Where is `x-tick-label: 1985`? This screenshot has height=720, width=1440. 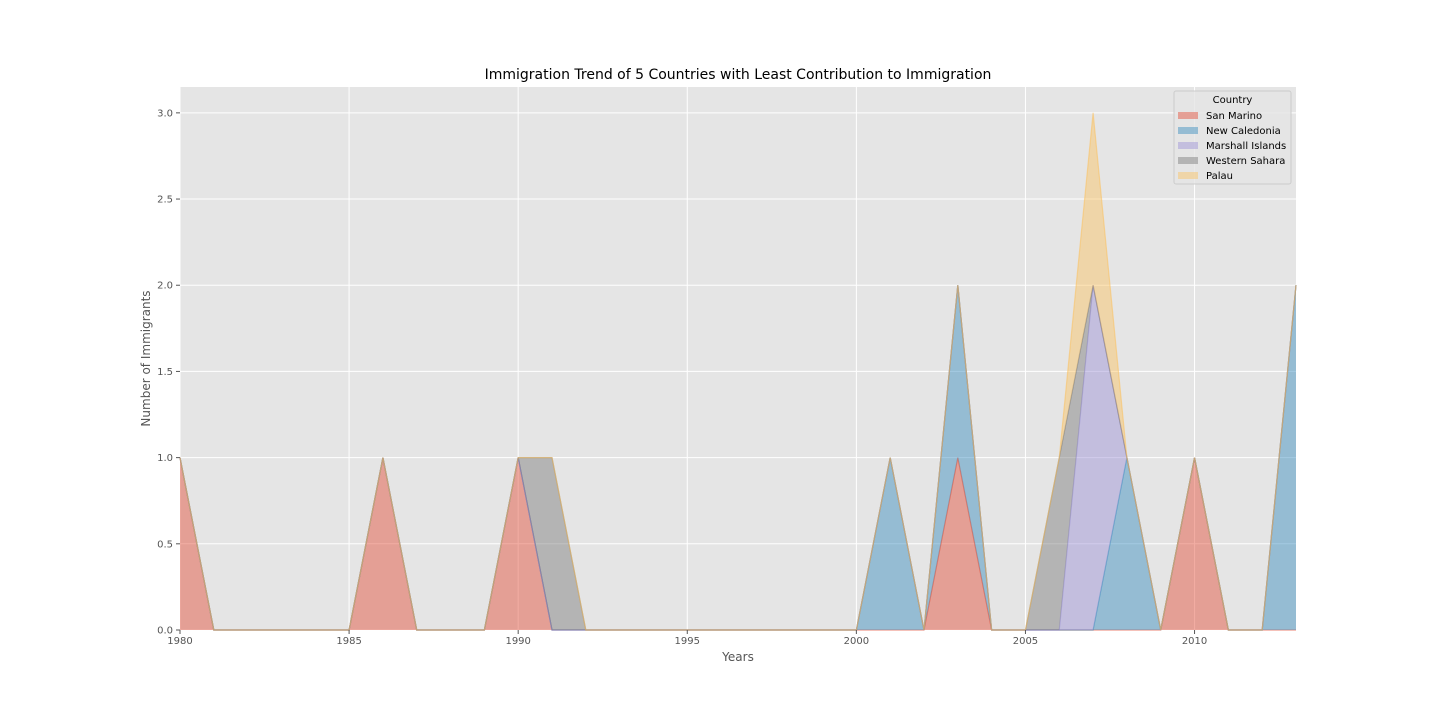
x-tick-label: 1985 is located at coordinates (348, 641).